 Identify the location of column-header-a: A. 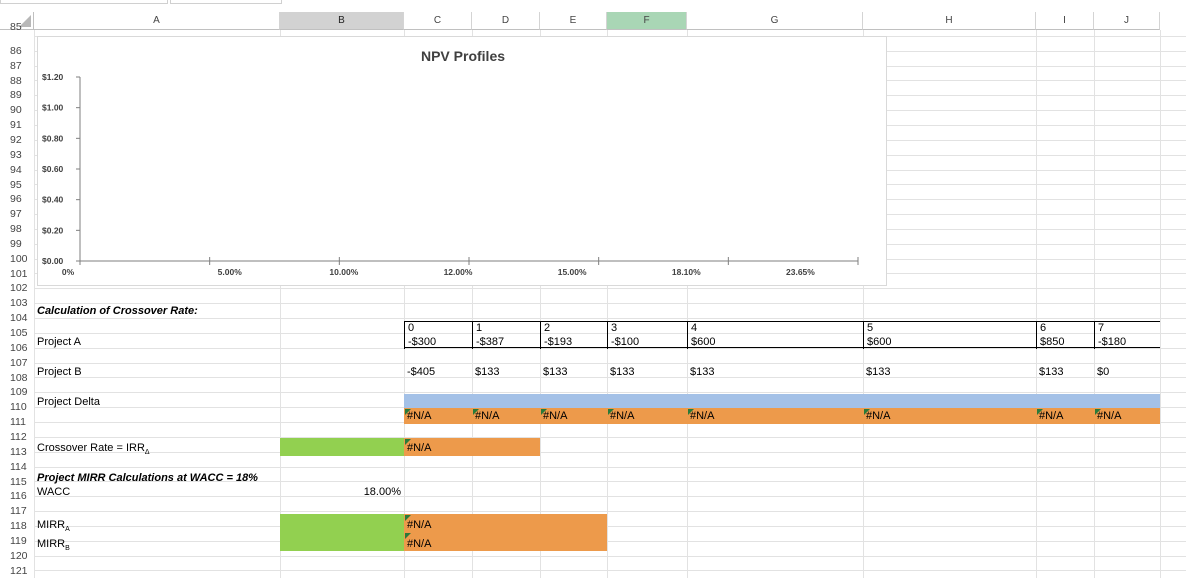
(157, 21).